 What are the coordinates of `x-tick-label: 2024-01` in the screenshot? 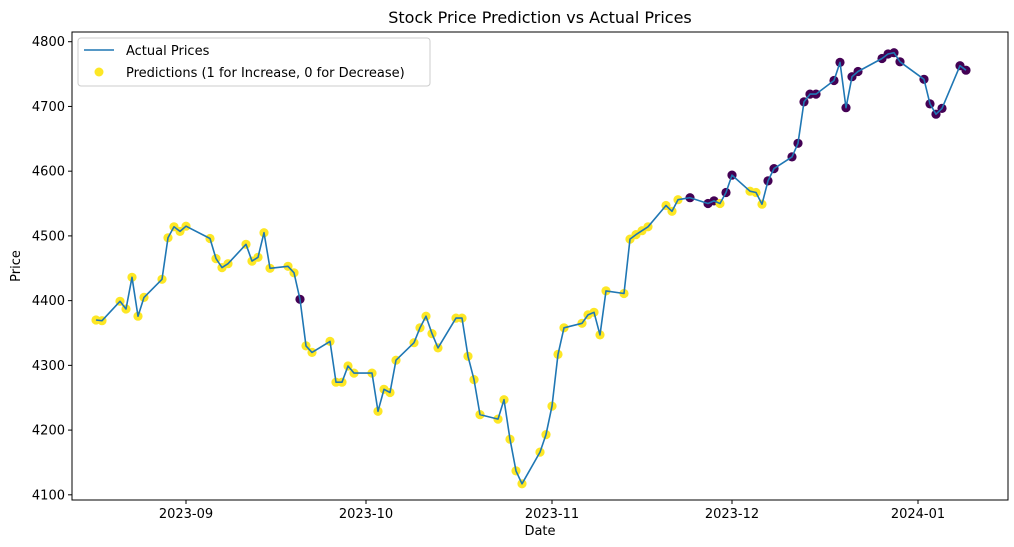 It's located at (918, 514).